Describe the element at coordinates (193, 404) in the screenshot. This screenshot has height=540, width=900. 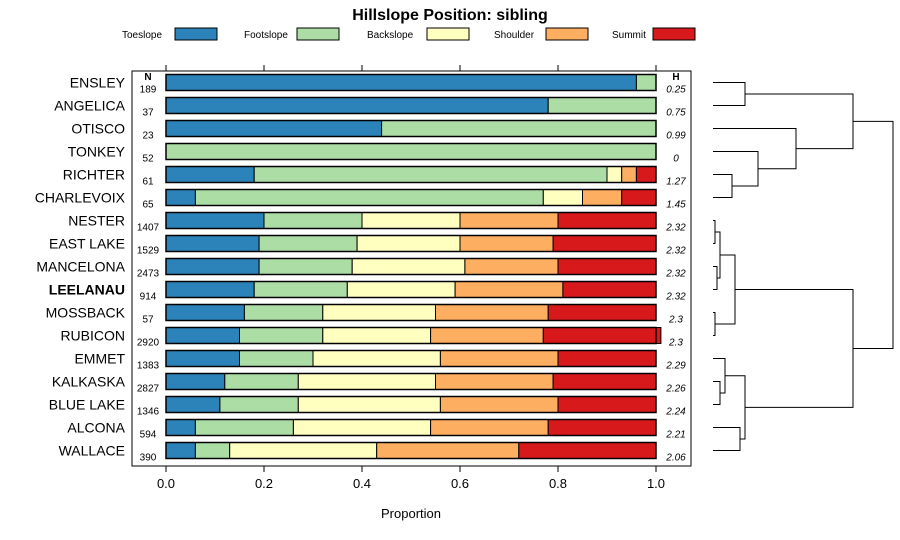
I see `bar-blue-lake-toeslope` at that location.